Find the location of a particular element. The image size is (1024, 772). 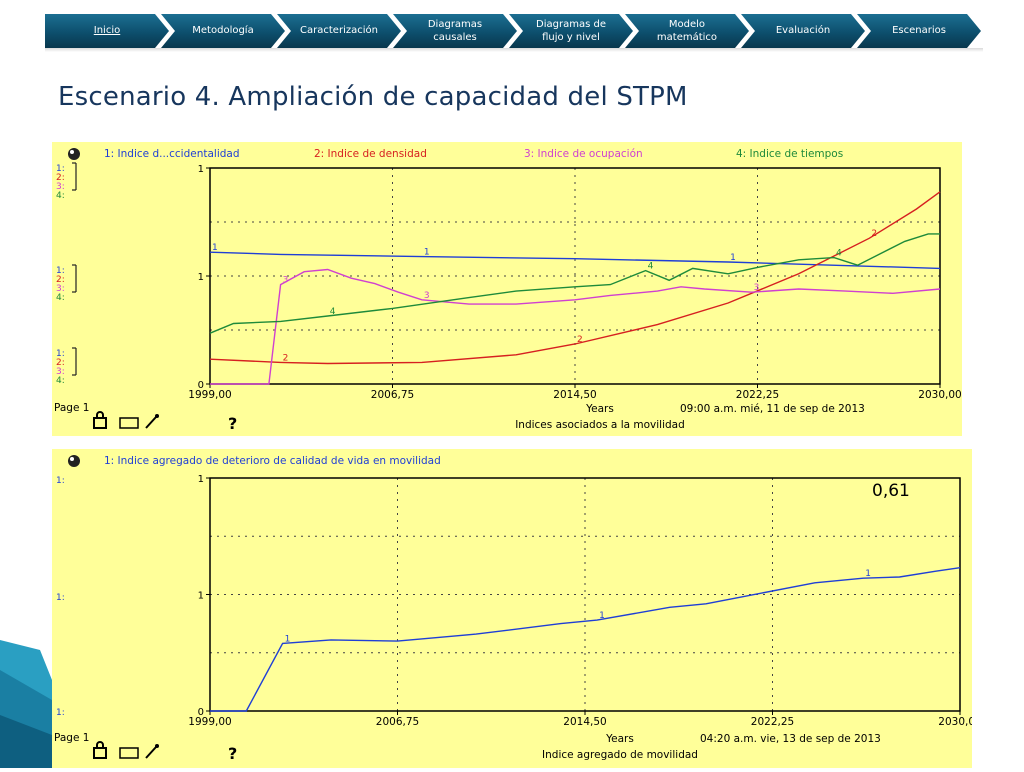

nav-tab-2: Metodología is located at coordinates (223, 31).